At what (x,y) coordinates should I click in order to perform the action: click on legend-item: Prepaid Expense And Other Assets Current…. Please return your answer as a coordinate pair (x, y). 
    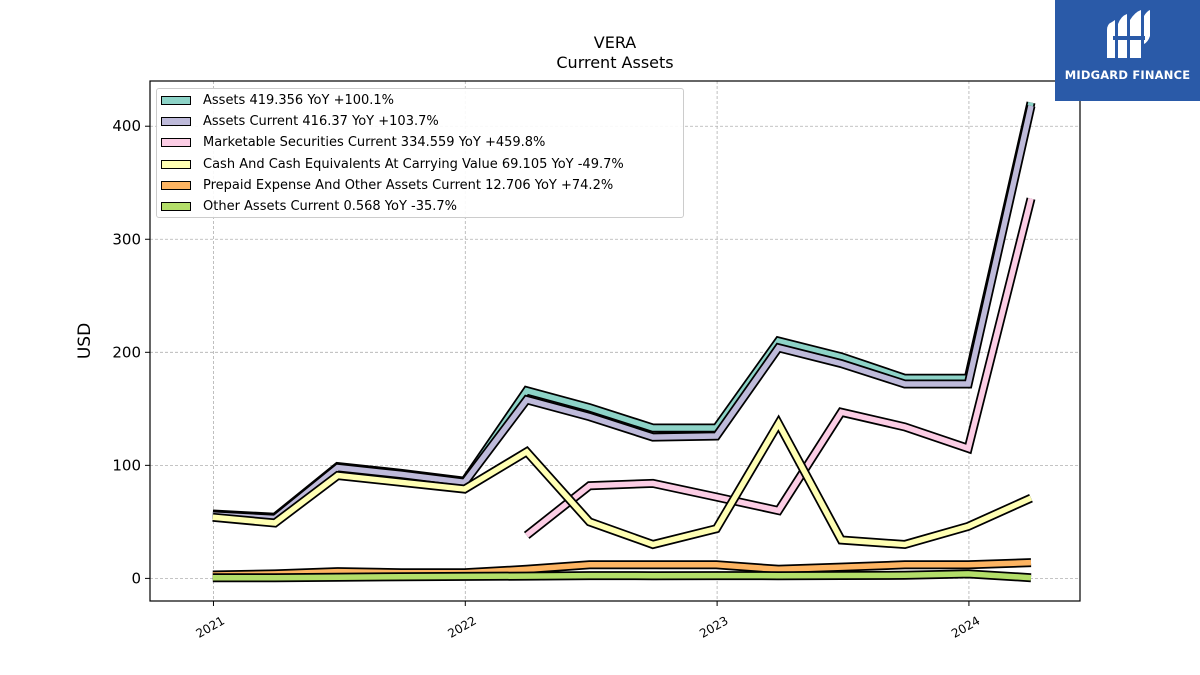
    Looking at the image, I should click on (420, 187).